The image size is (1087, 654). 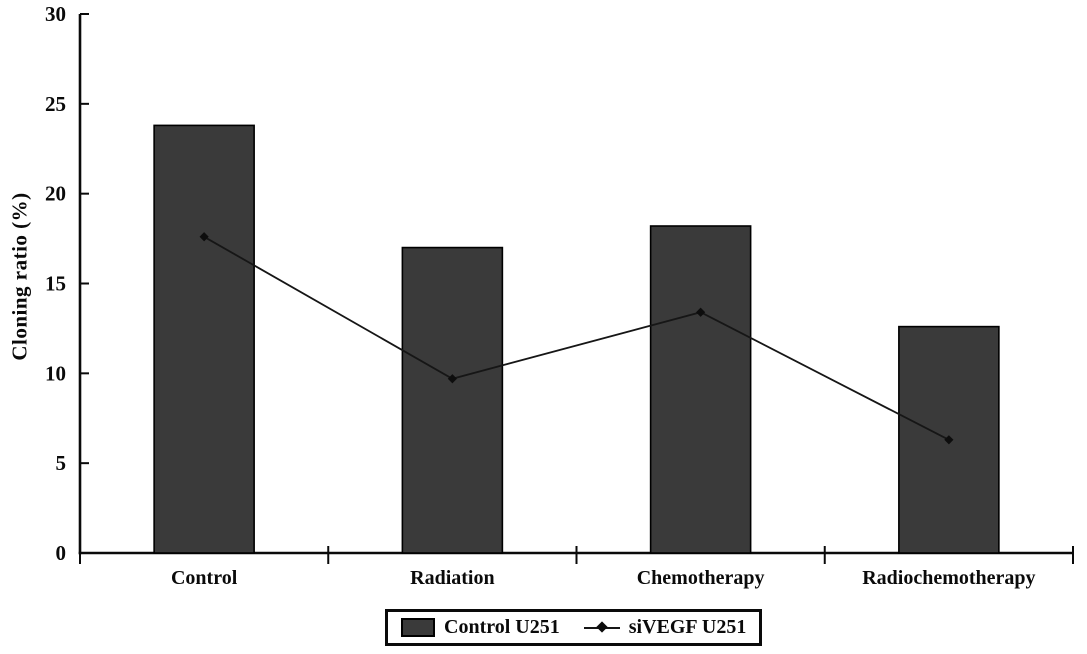 What do you see at coordinates (700, 389) in the screenshot?
I see `bar-chemotherapy` at bounding box center [700, 389].